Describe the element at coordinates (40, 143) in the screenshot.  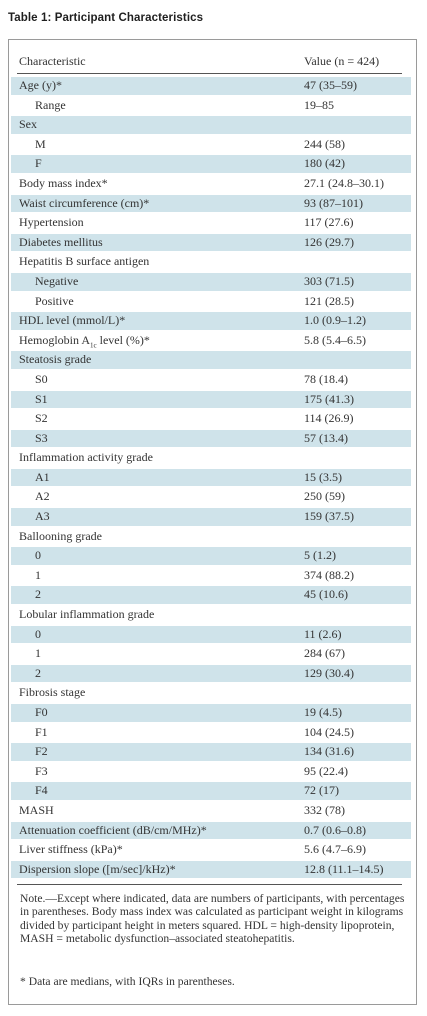
I see `row-label: M` at that location.